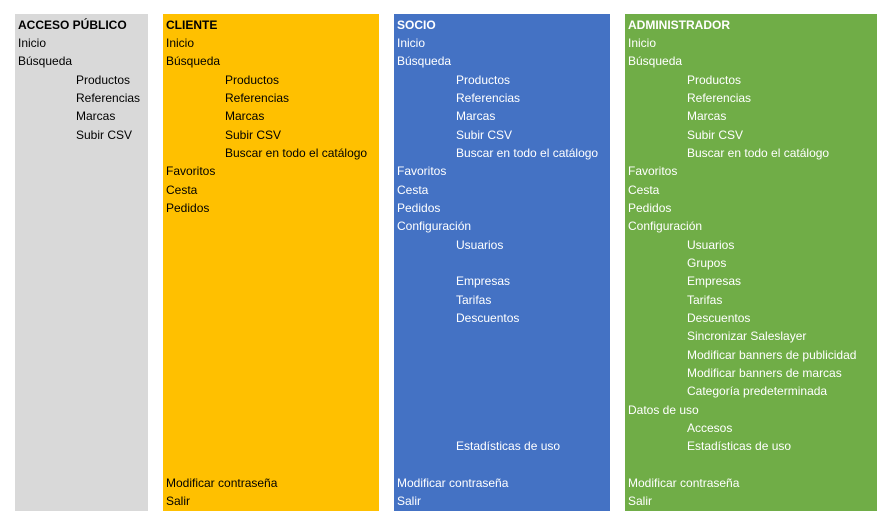 This screenshot has height=525, width=891. I want to click on submenu-item-banners-publicidad: Modificar banners de publicidad, so click(772, 355).